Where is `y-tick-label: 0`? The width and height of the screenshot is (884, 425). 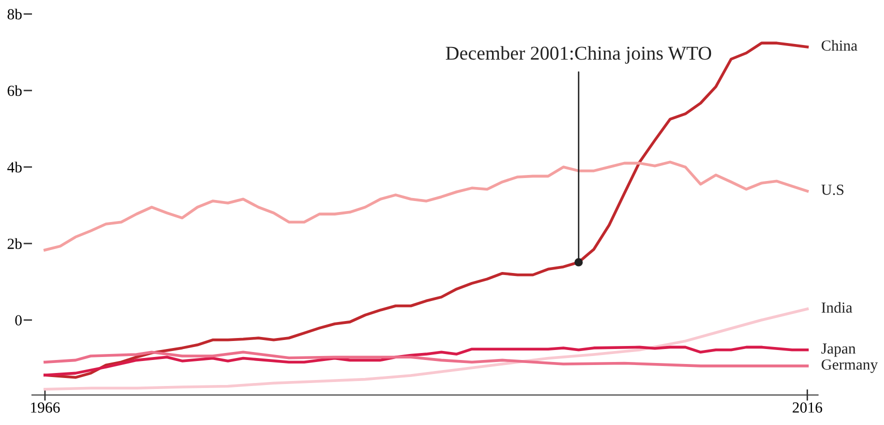 y-tick-label: 0 is located at coordinates (18, 320).